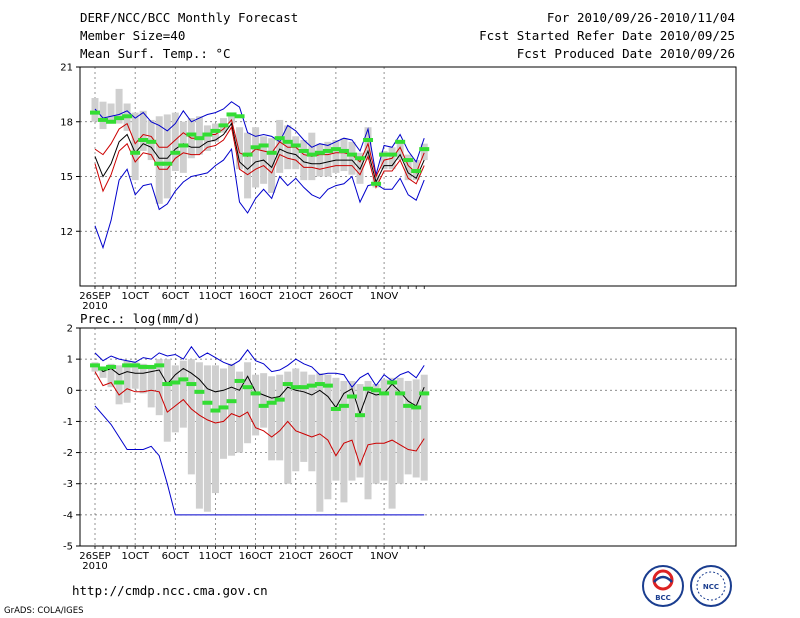 The width and height of the screenshot is (800, 618). What do you see at coordinates (256, 556) in the screenshot?
I see `x-tick-label: 16OCT` at bounding box center [256, 556].